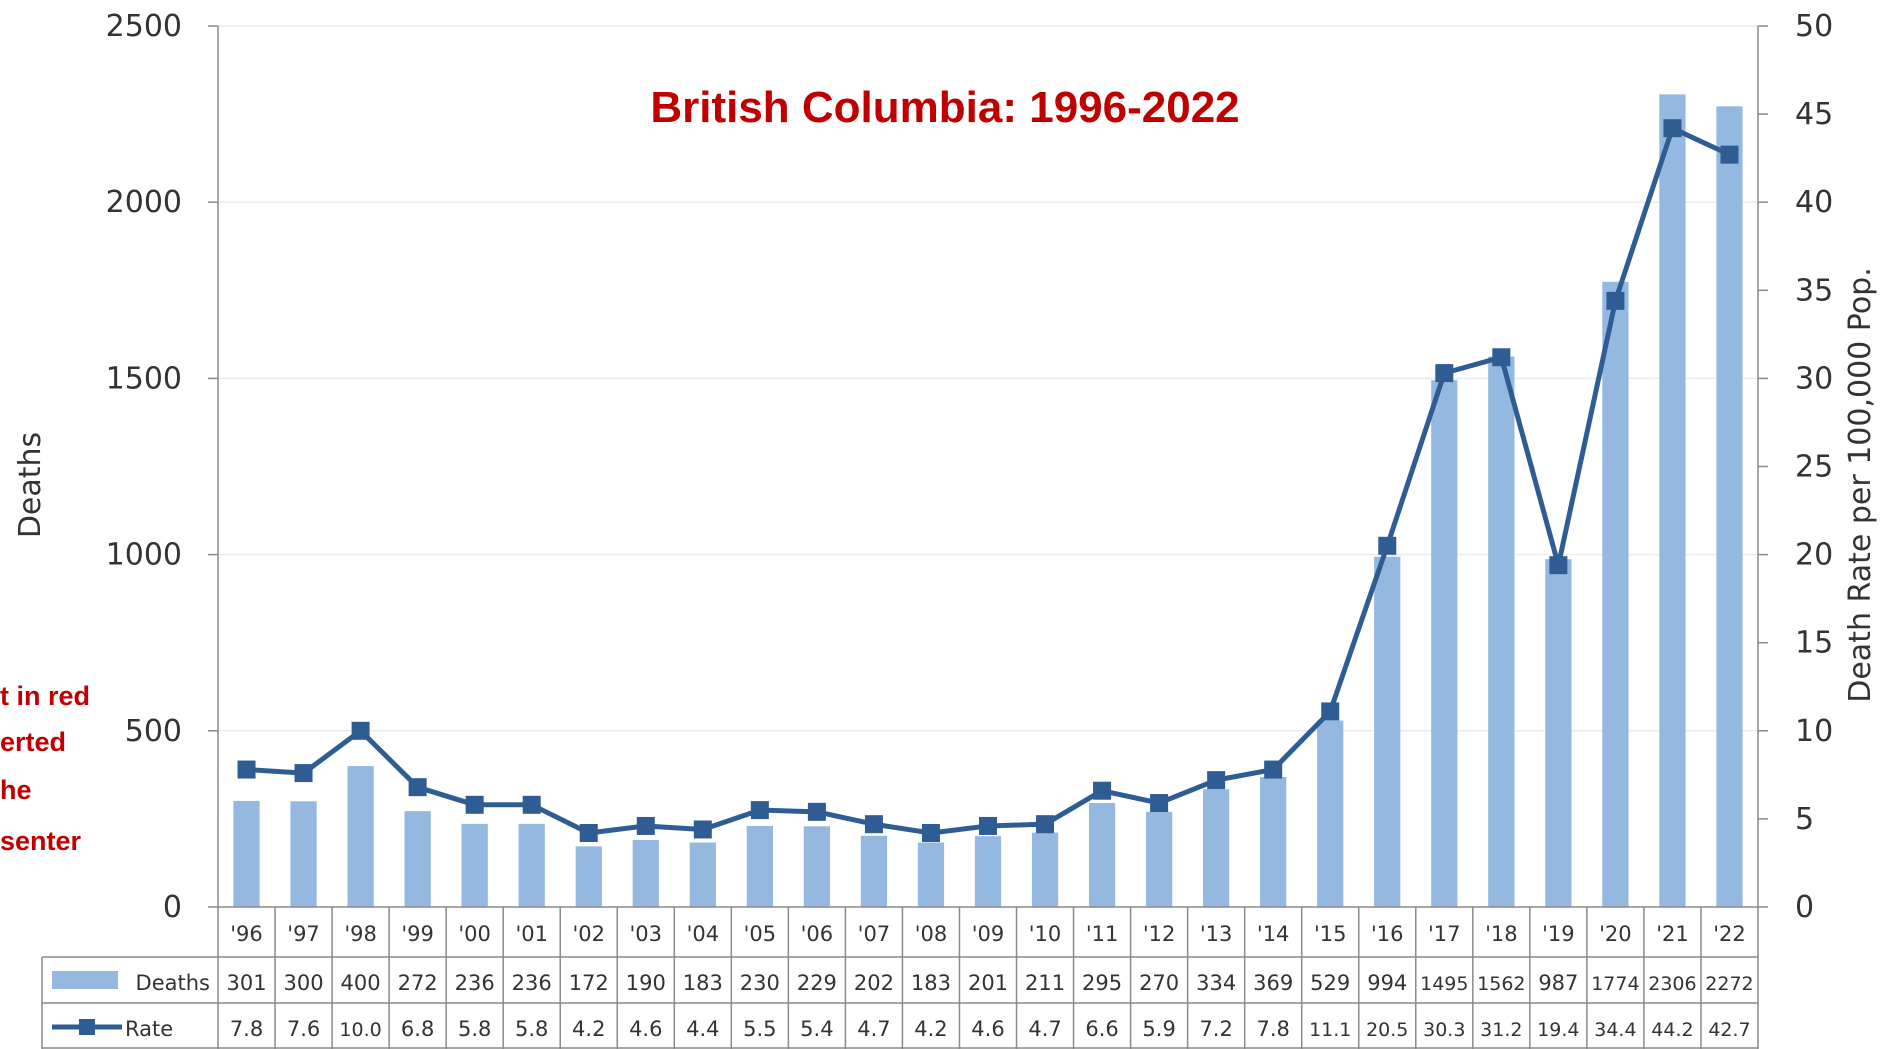 Image resolution: width=1900 pixels, height=1049 pixels. What do you see at coordinates (1330, 1030) in the screenshot?
I see `table-cell-rate: 11.1` at bounding box center [1330, 1030].